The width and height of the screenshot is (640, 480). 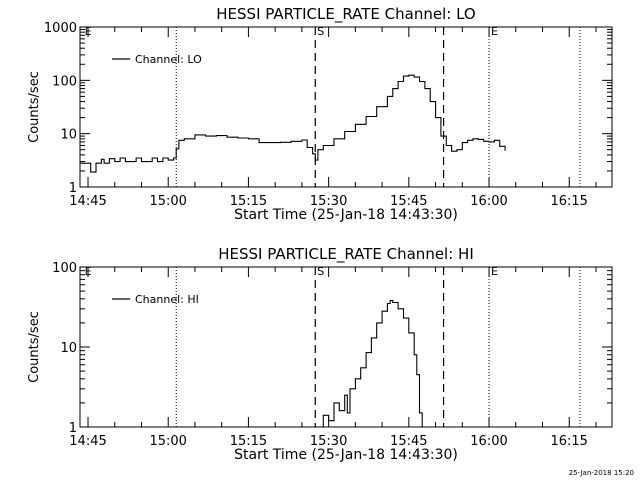 I want to click on y-tick-label: 1000, so click(x=60, y=28).